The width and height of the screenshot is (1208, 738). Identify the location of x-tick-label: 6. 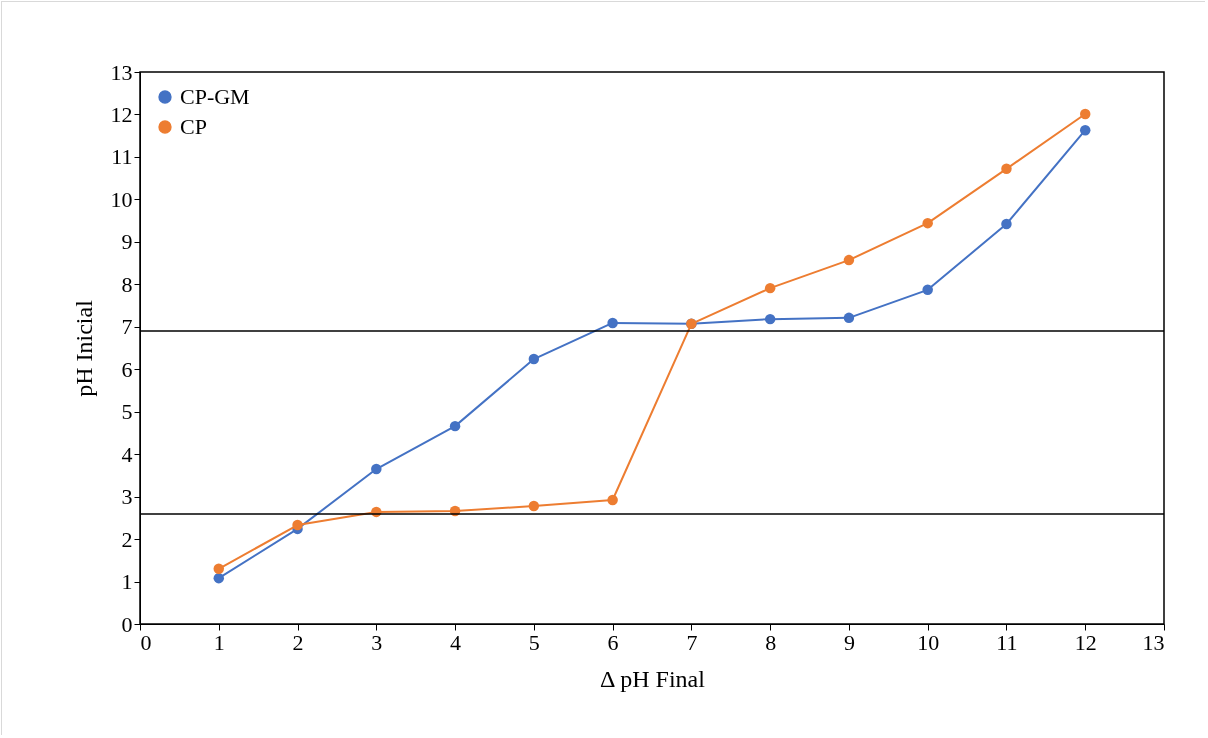
(613, 642).